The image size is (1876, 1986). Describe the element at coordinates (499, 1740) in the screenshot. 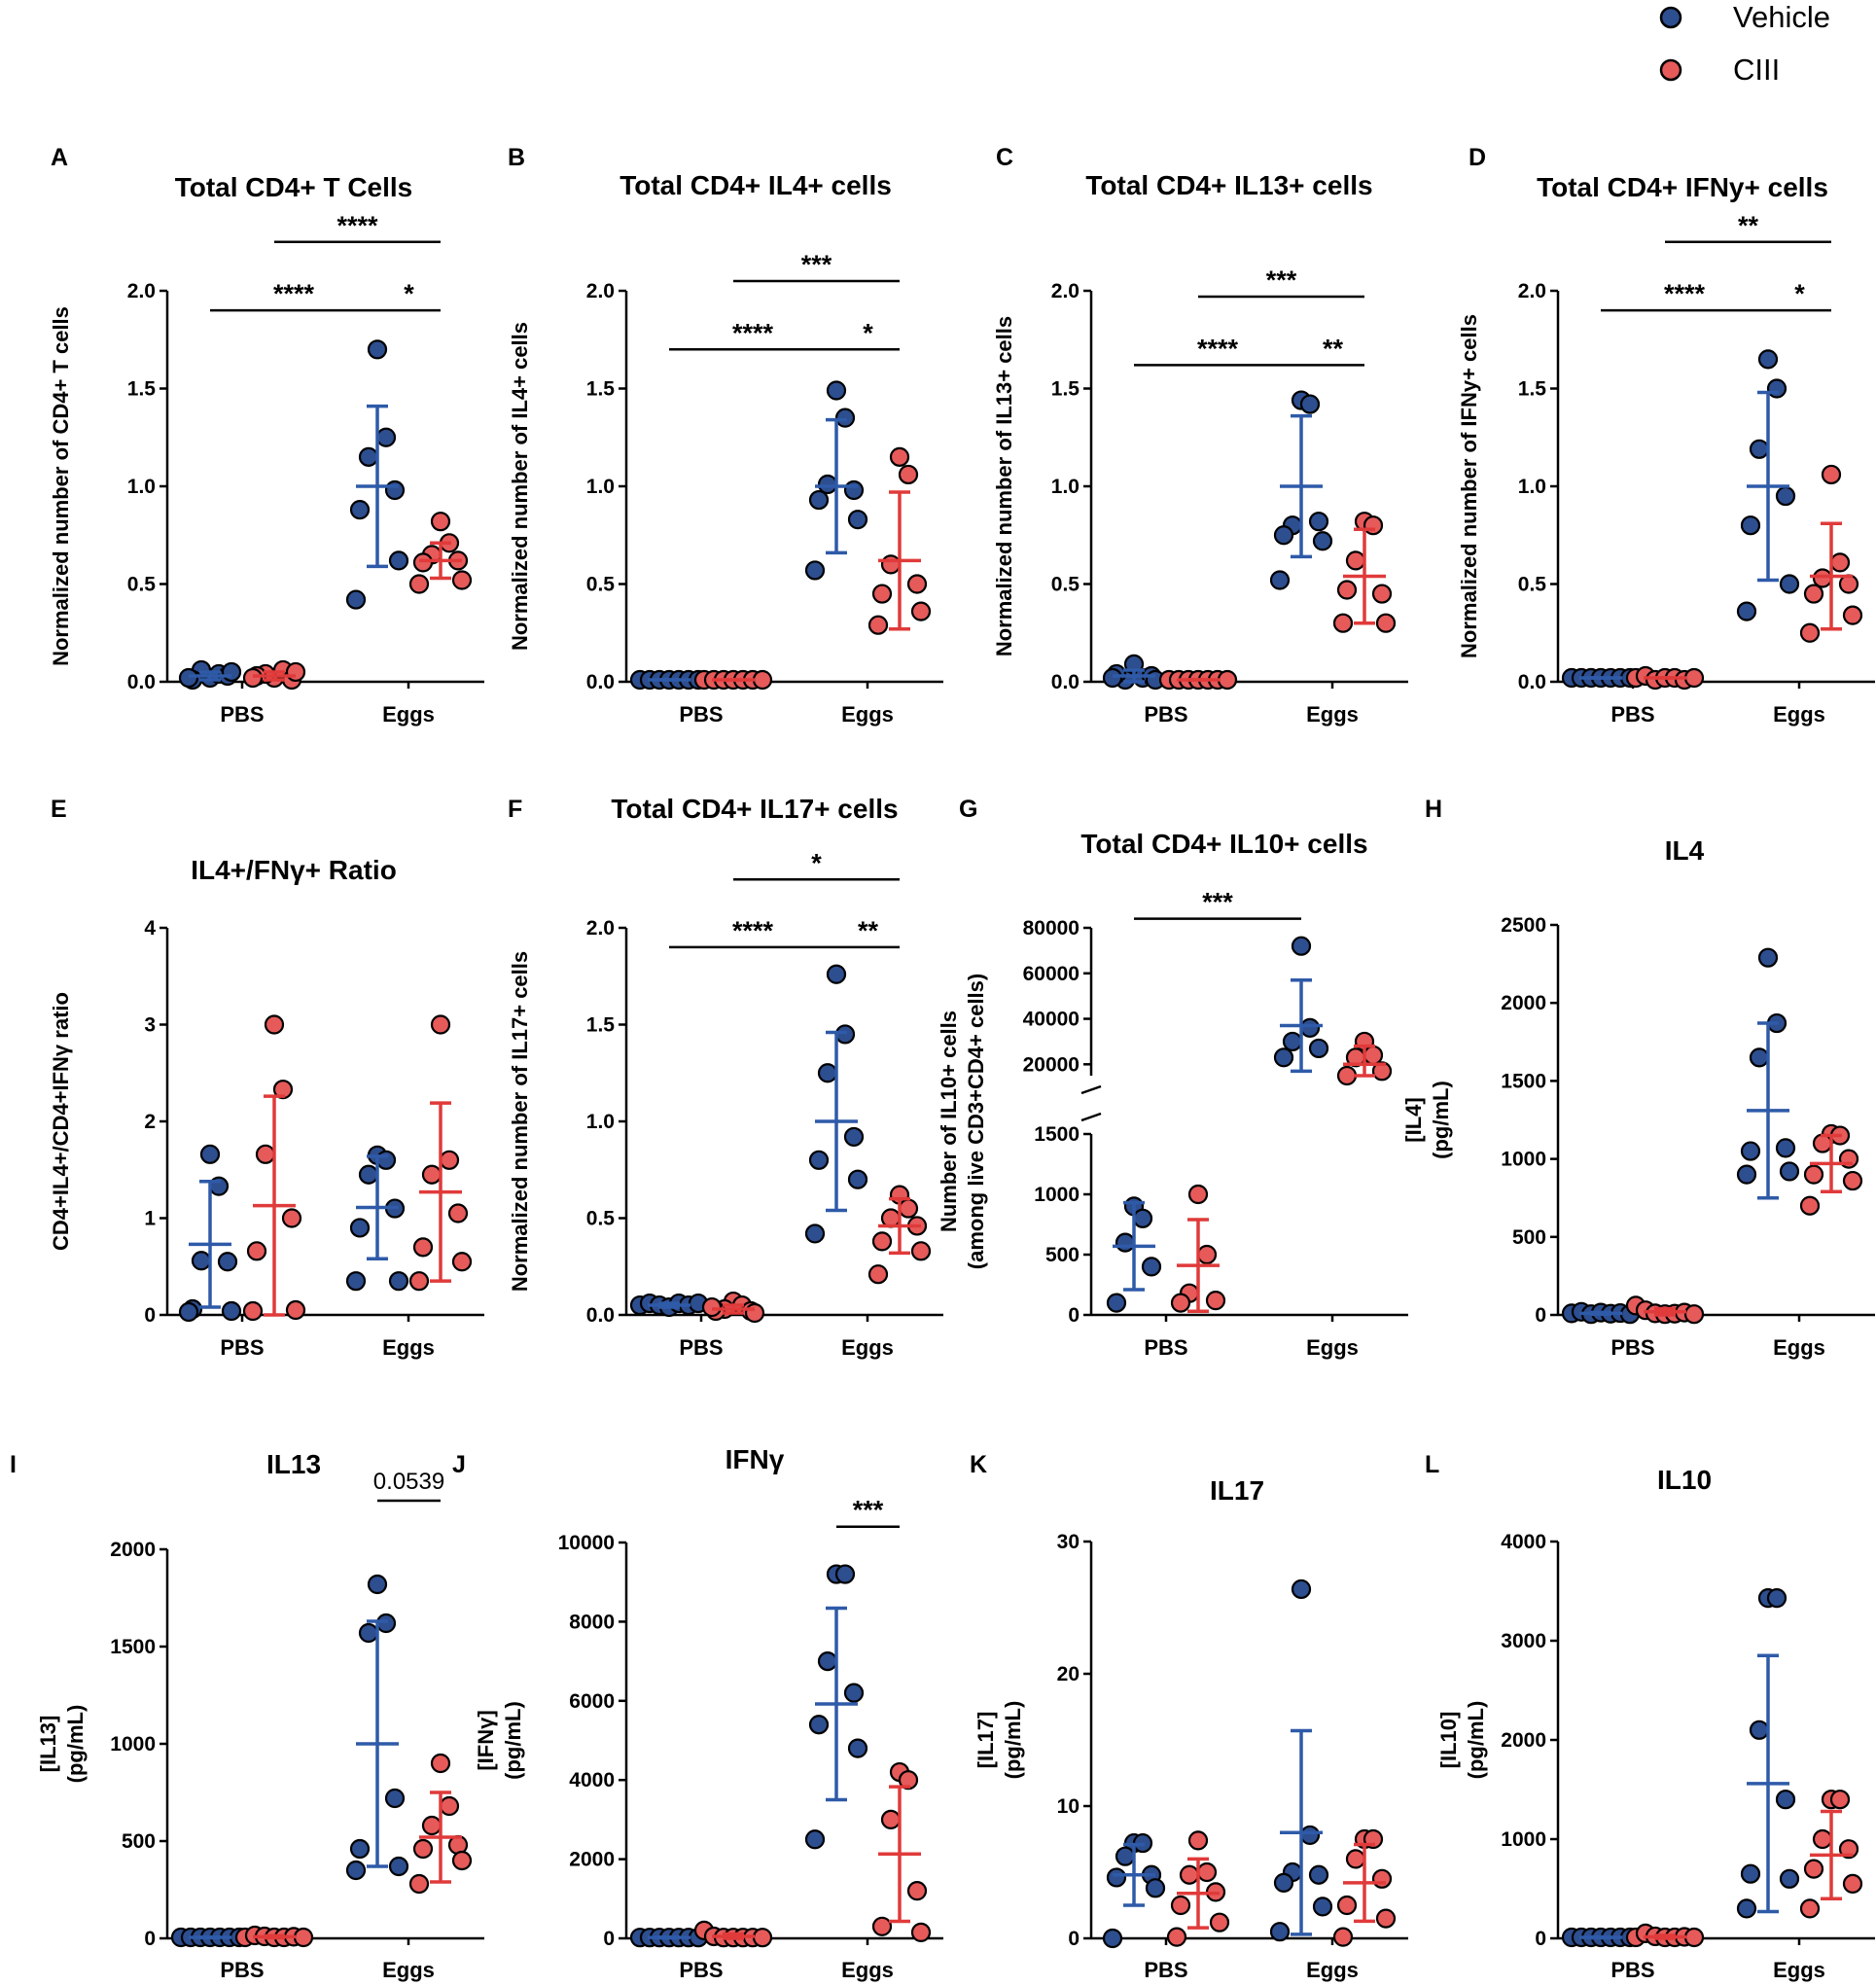

I see `y-axis-label: [IFNγ] (pg/mL)` at that location.